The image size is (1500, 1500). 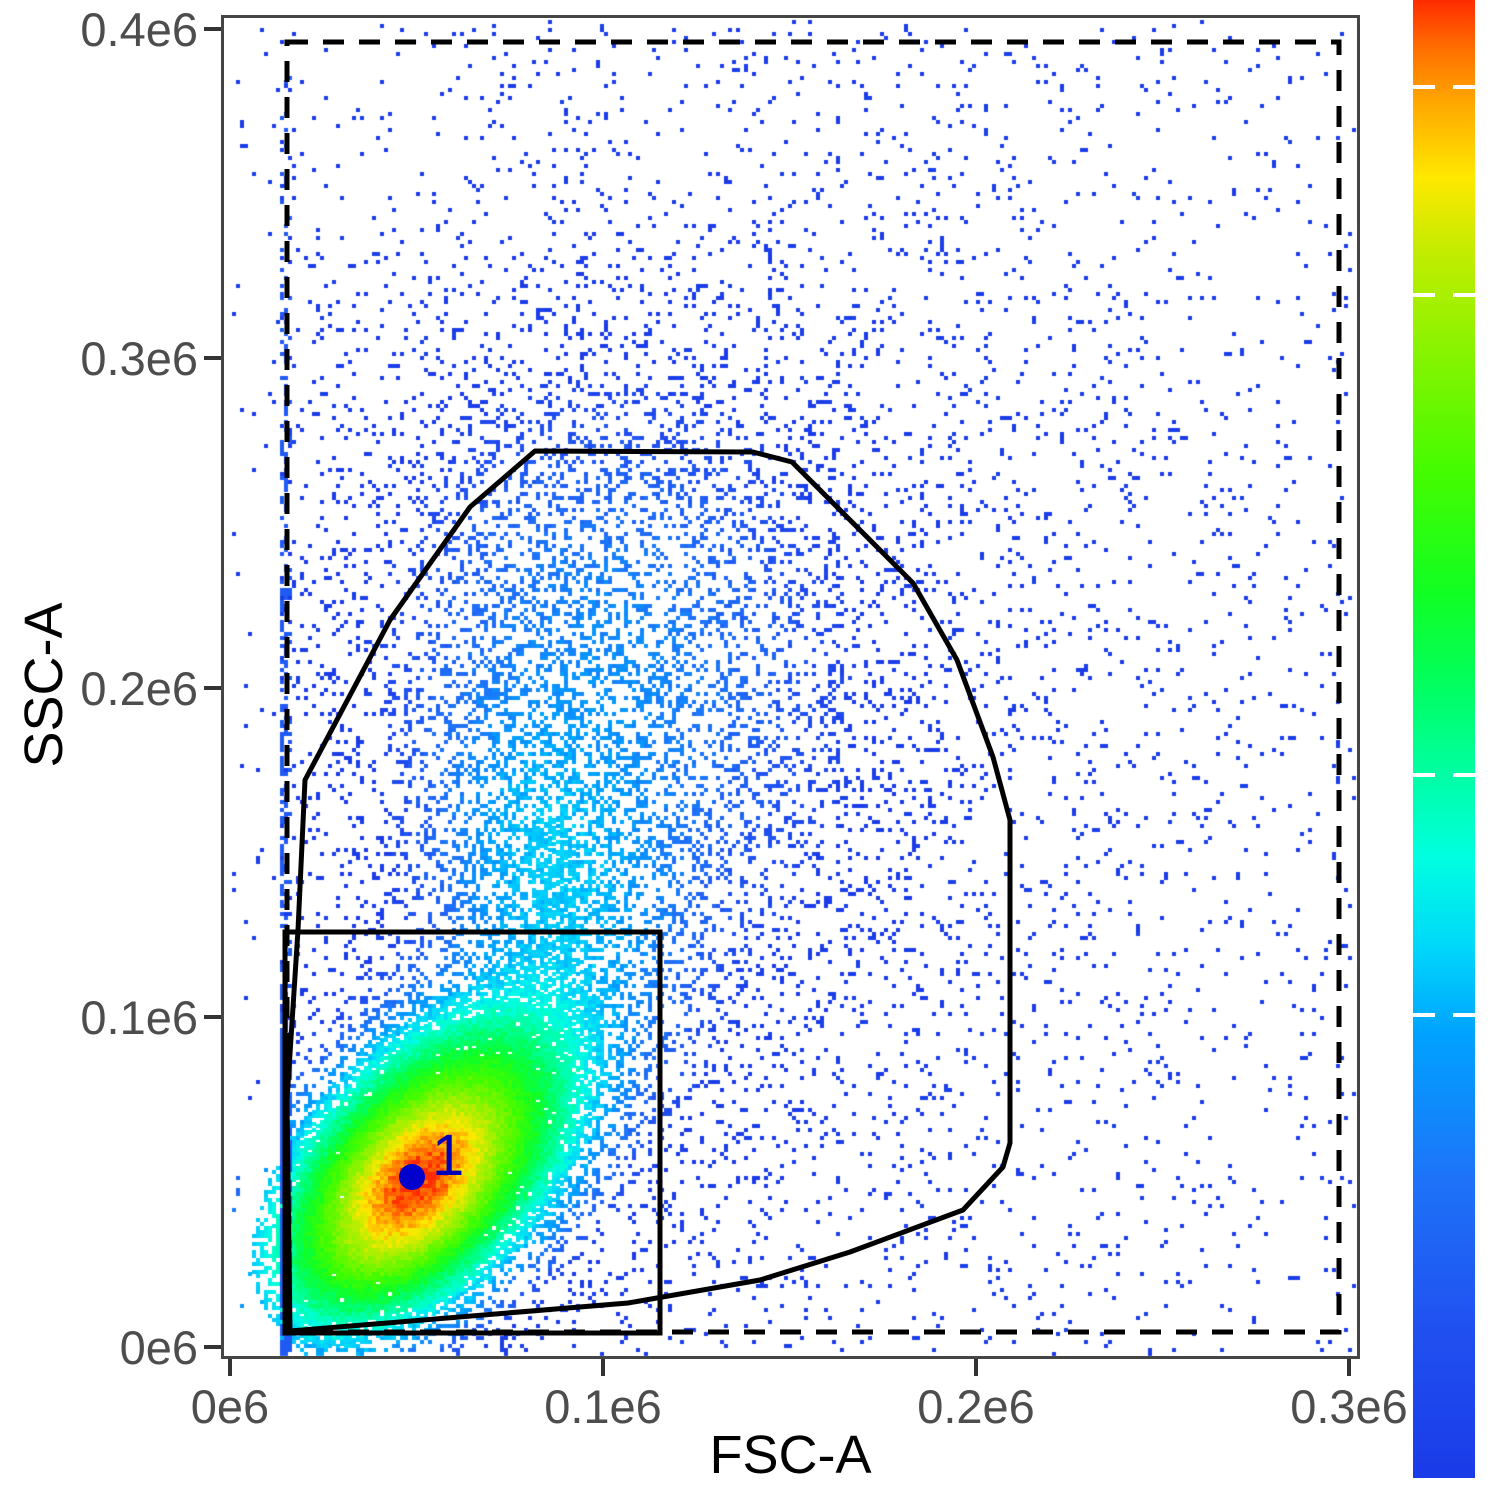 I want to click on x-axis-title: FSC-A, so click(x=790, y=1455).